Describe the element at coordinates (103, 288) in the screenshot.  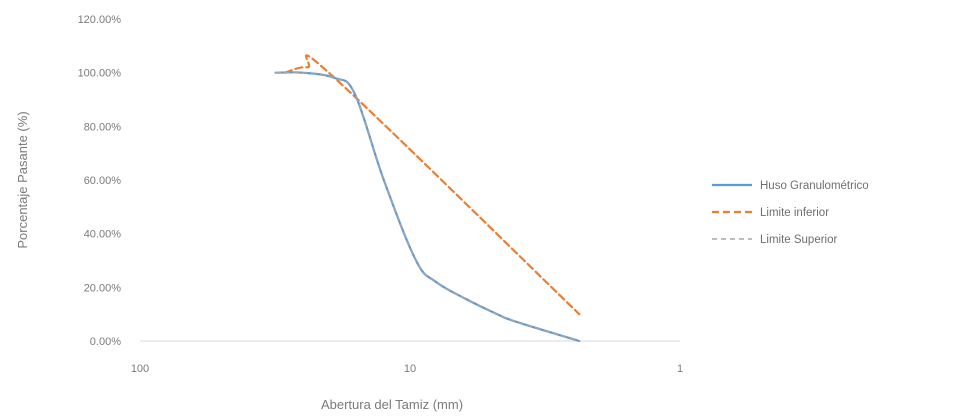
I see `y-tick-label: 20.00%` at that location.